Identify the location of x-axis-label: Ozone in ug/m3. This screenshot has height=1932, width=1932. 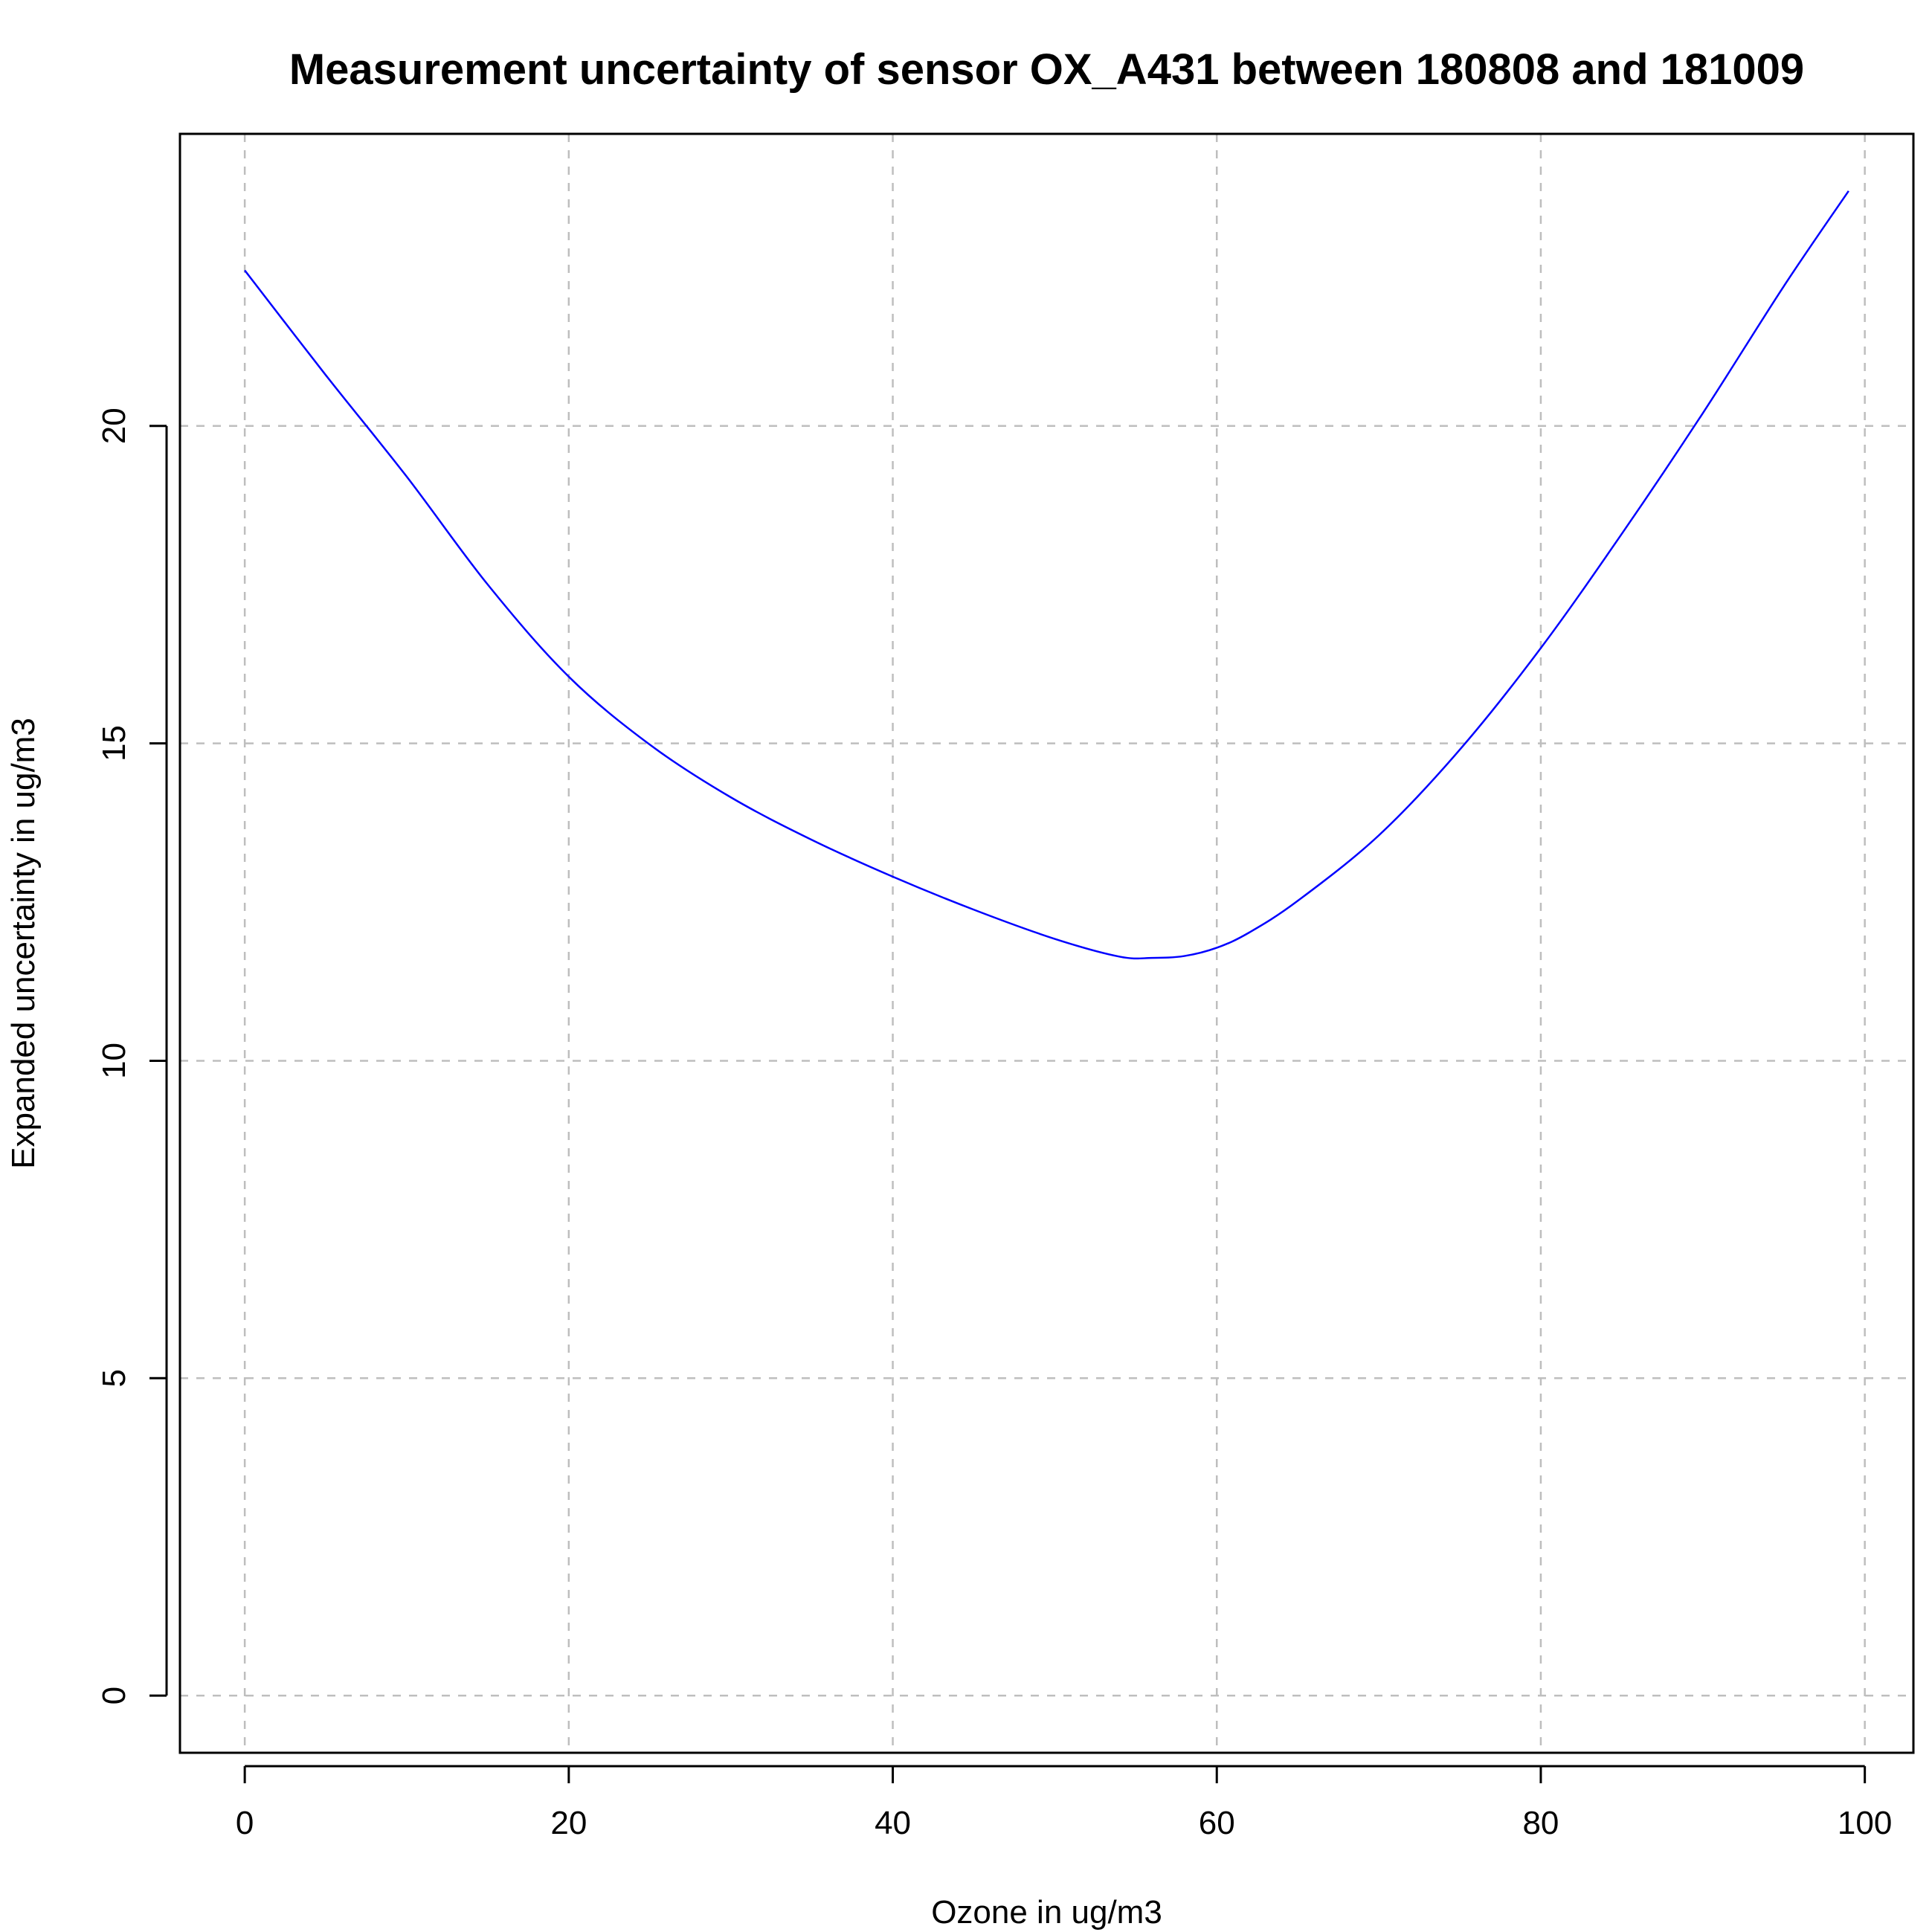
(1046, 1912).